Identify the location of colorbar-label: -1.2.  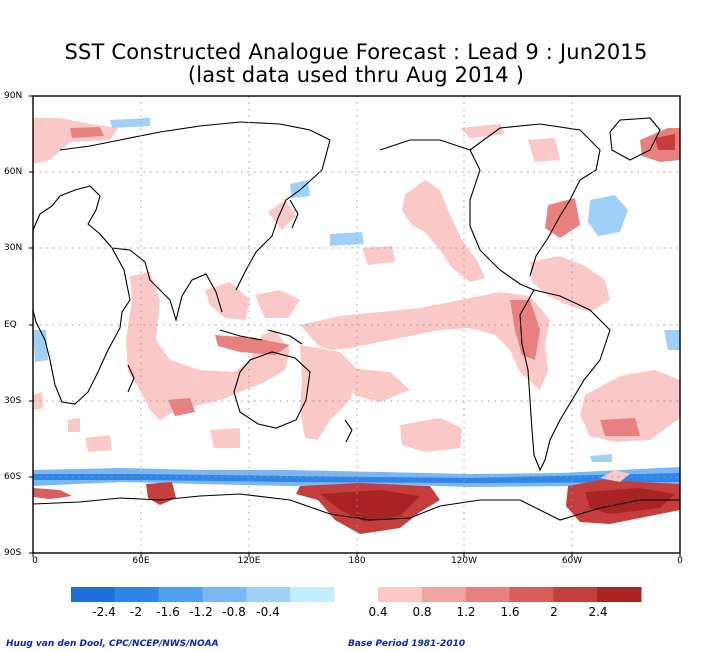
(201, 612).